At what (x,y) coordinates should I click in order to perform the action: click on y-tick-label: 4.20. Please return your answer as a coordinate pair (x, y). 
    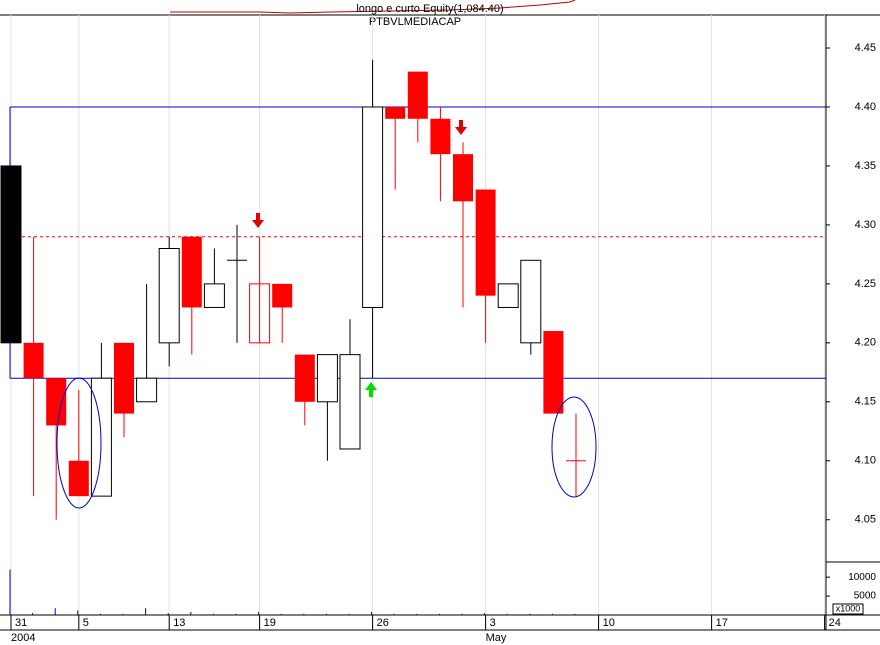
    Looking at the image, I should click on (865, 343).